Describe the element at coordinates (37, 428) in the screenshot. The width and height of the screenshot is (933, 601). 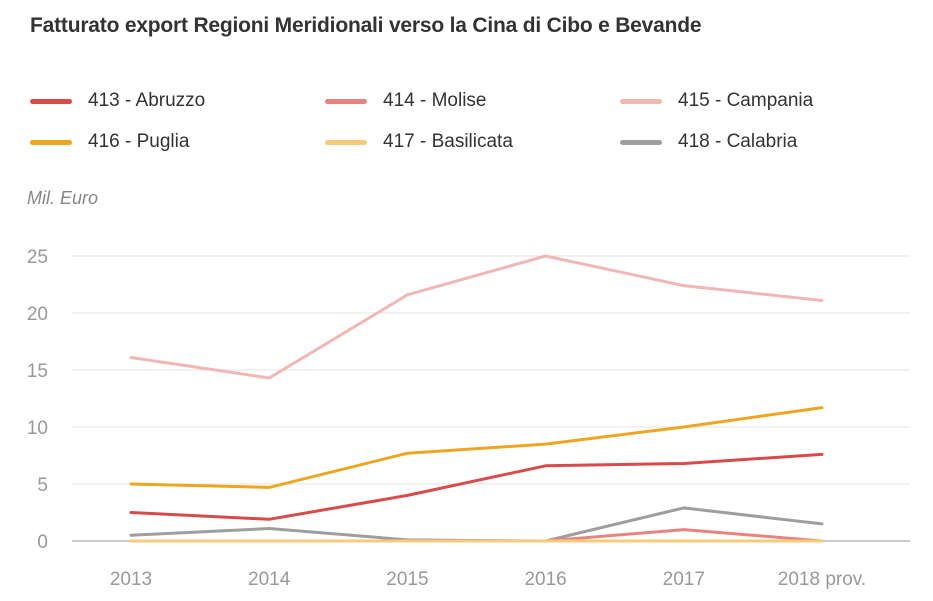
I see `y-tick-label: 10` at that location.